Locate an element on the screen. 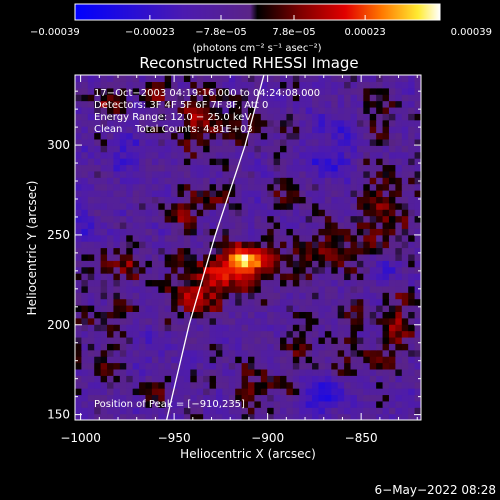 Image resolution: width=500 pixels, height=500 pixels. y-axis-label: Heliocentric Y (arcsec) is located at coordinates (32, 248).